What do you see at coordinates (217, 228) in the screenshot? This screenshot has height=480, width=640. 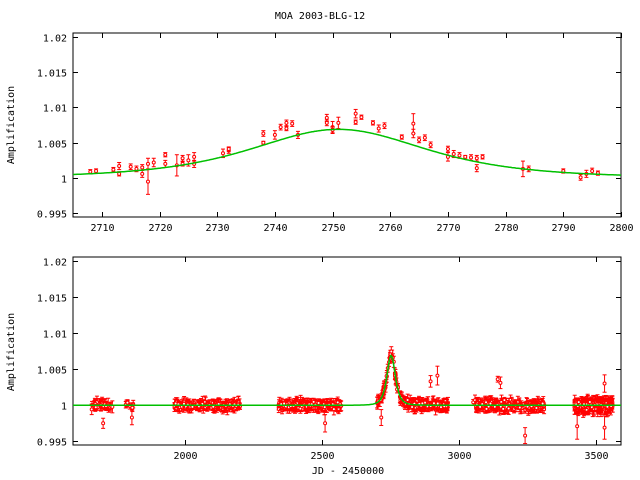 I see `x-tick-label: 2730` at bounding box center [217, 228].